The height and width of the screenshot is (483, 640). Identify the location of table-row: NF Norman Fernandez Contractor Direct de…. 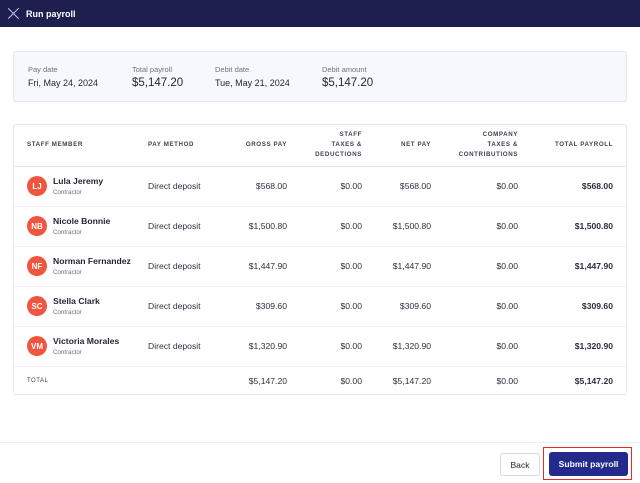
(320, 266).